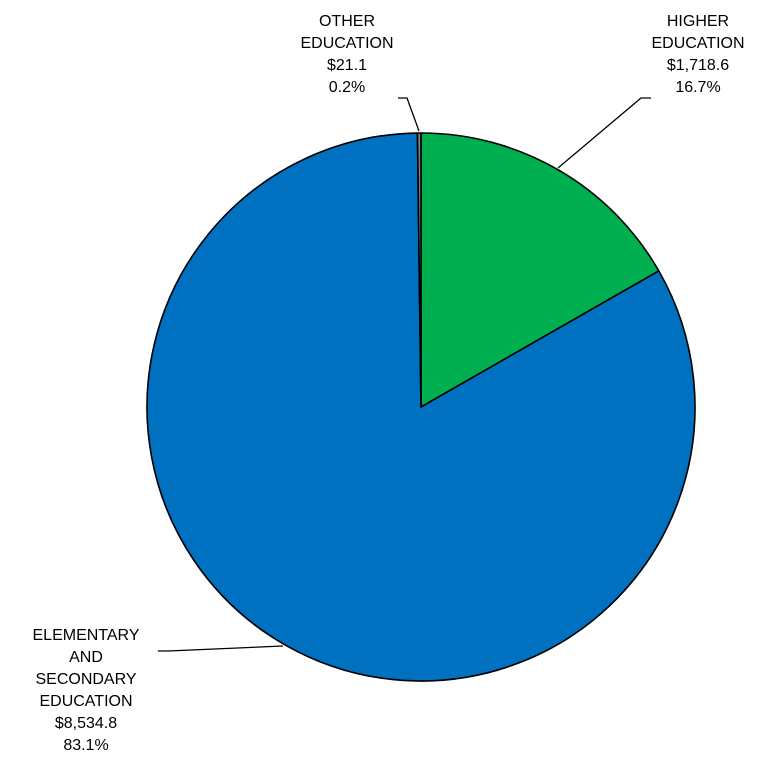 The width and height of the screenshot is (771, 778). Describe the element at coordinates (604, 133) in the screenshot. I see `leader-line-higher-education` at that location.